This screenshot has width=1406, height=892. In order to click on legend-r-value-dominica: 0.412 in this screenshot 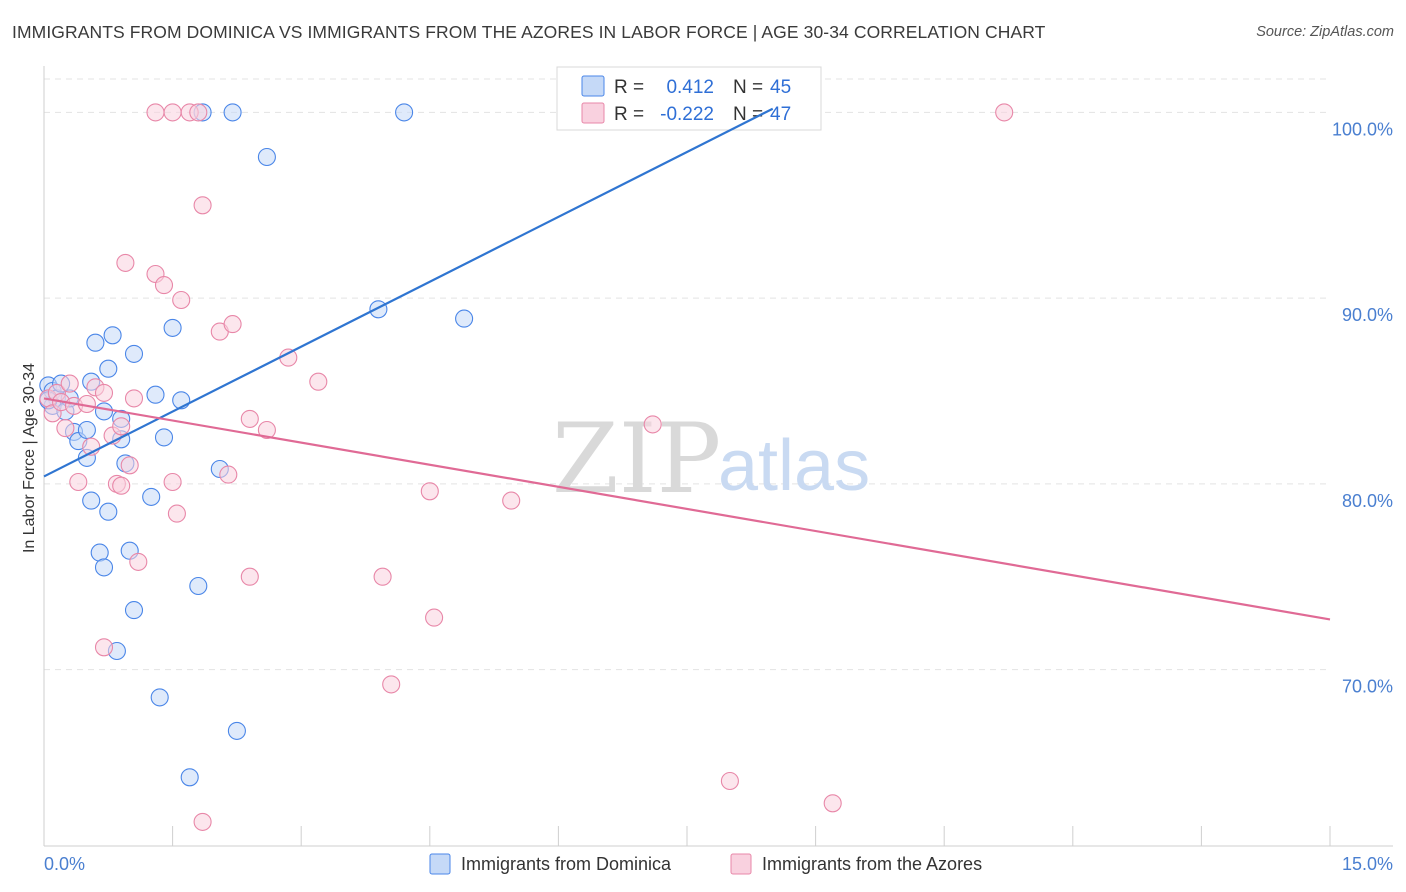, I will do `click(690, 87)`.